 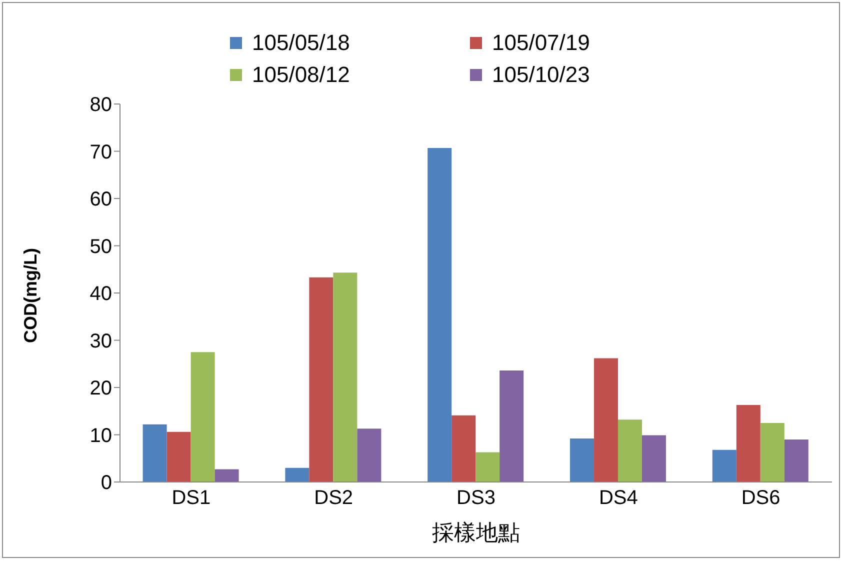 I want to click on legend-label: 105/08/12, so click(x=301, y=75).